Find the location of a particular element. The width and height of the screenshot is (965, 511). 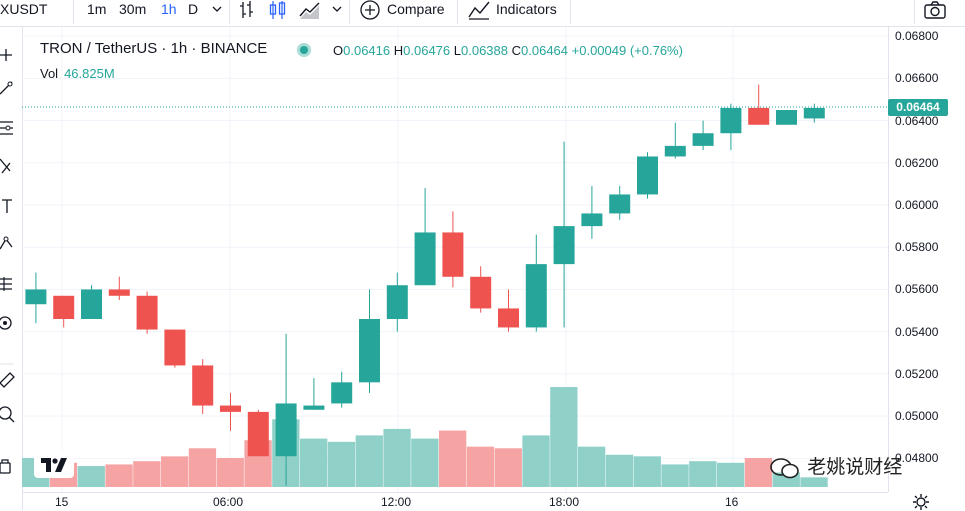

change-value: +0.00049 (+0.76%) is located at coordinates (627, 50).